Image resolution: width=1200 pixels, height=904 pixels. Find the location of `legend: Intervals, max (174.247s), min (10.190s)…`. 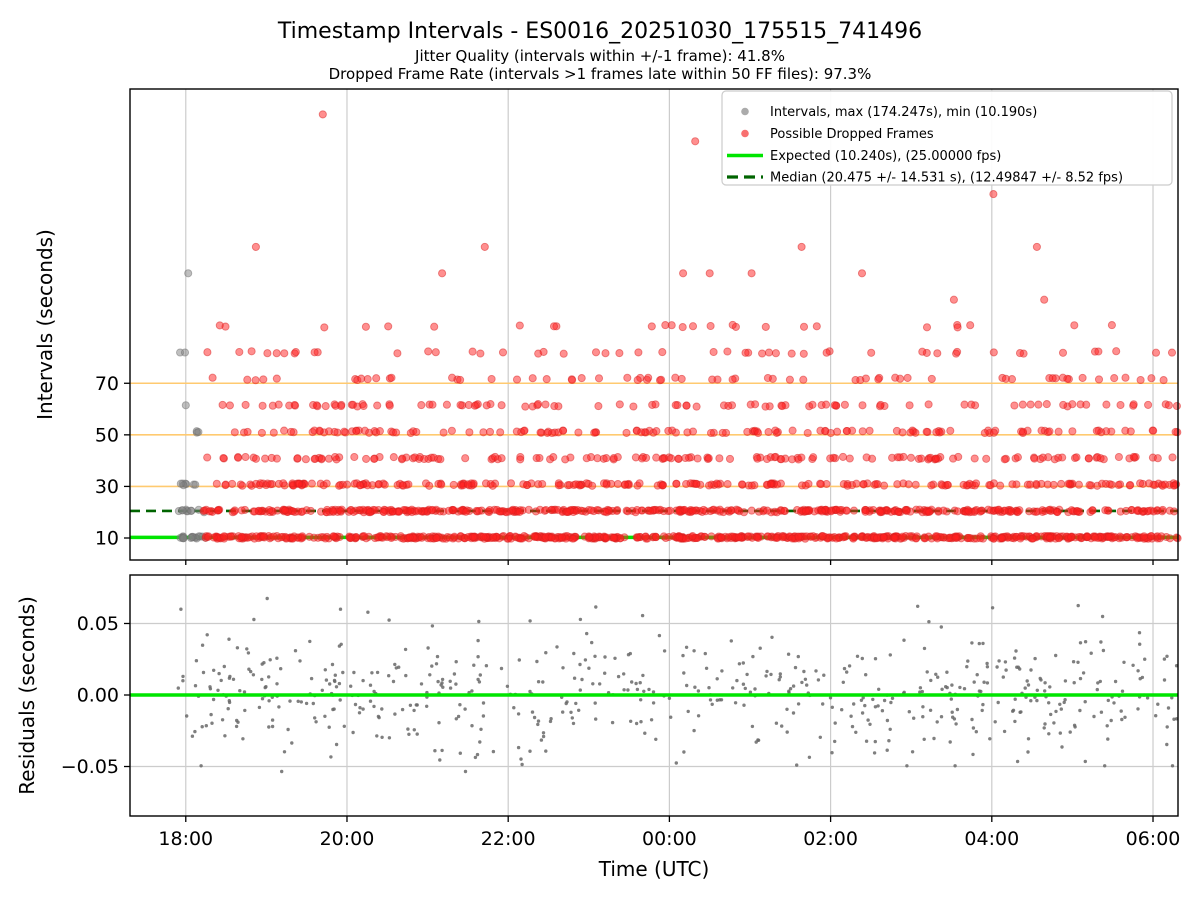

legend: Intervals, max (174.247s), min (10.190s)… is located at coordinates (947, 138).